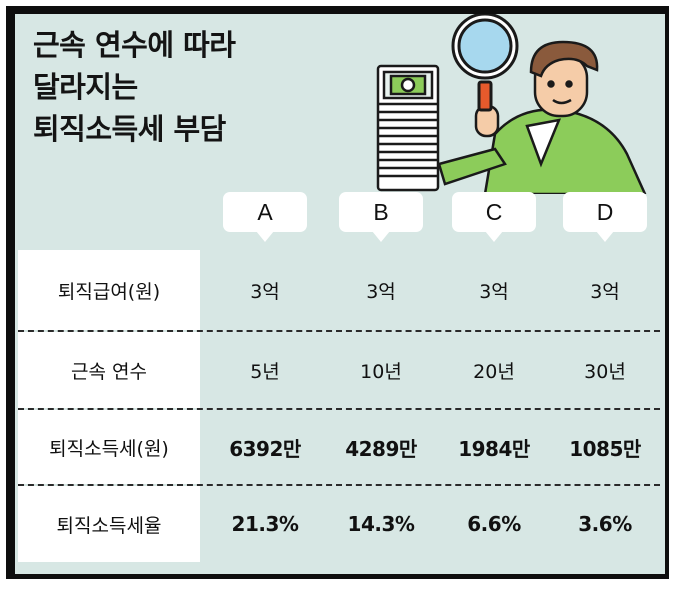 The height and width of the screenshot is (590, 681). I want to click on column-badge-a: A, so click(265, 217).